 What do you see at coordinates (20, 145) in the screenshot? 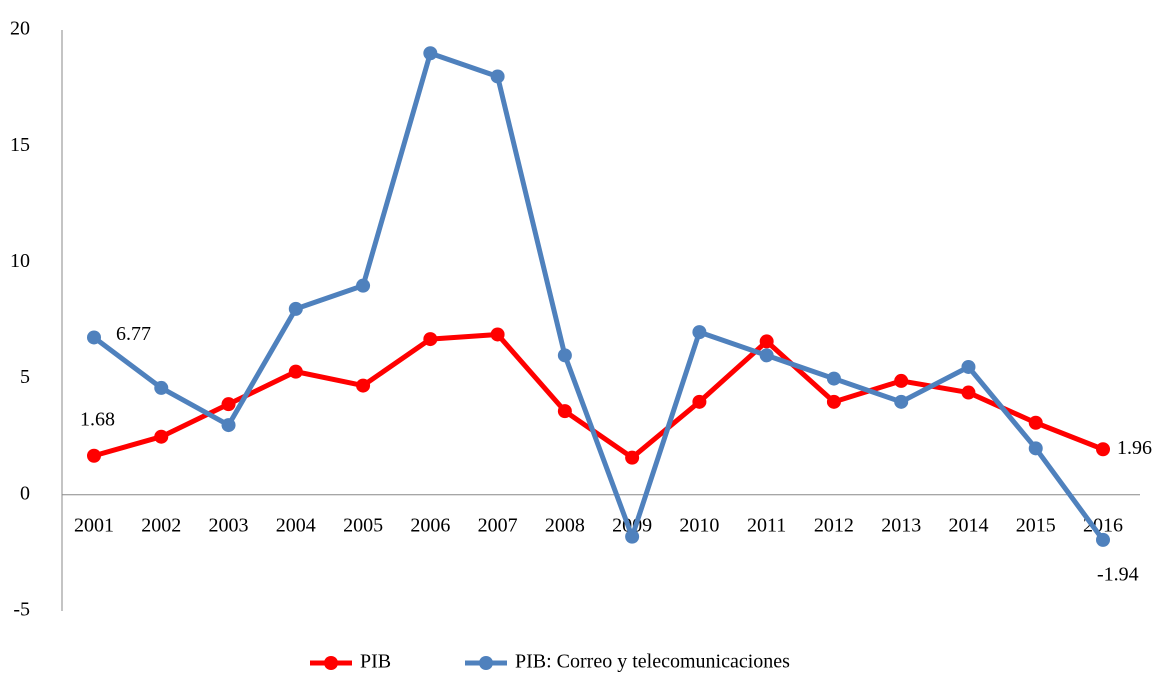
I see `y-tick-label: 15` at bounding box center [20, 145].